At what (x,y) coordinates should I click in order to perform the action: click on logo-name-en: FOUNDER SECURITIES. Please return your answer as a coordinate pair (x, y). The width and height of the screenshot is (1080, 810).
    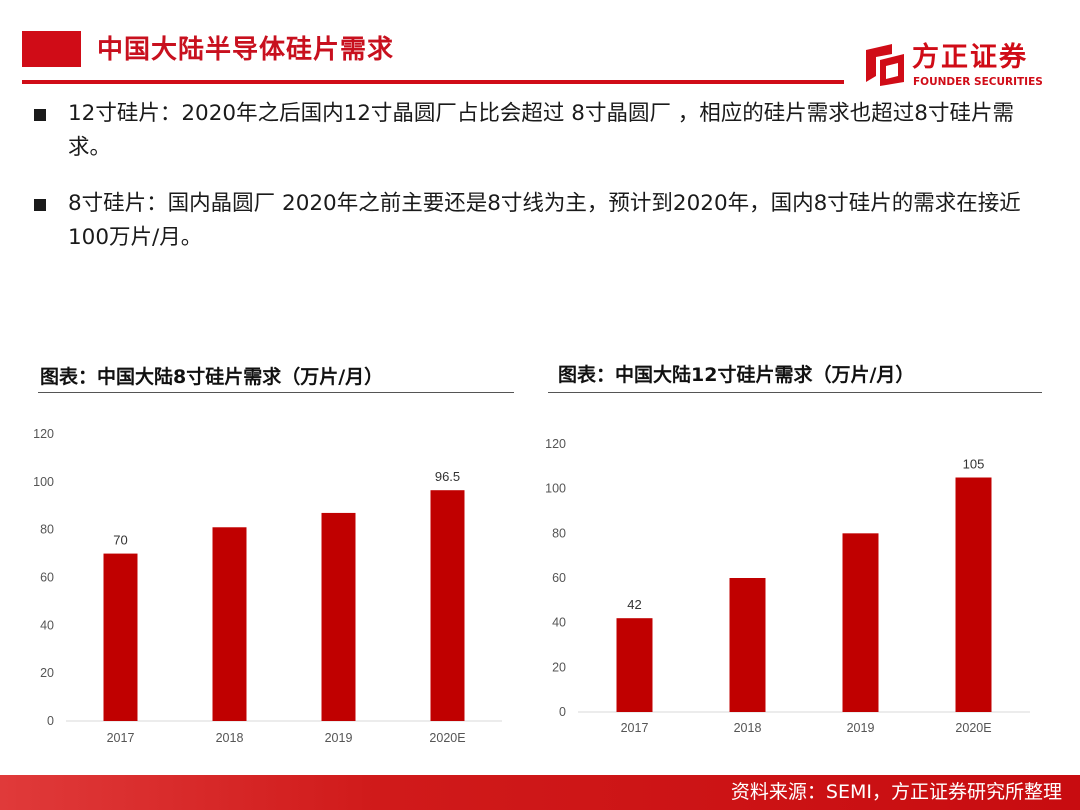
    Looking at the image, I should click on (978, 82).